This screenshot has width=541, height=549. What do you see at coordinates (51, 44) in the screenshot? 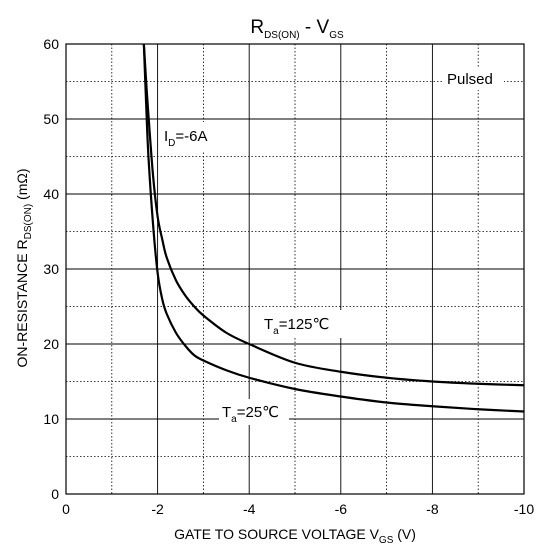
I see `y-tick-label: 60` at bounding box center [51, 44].